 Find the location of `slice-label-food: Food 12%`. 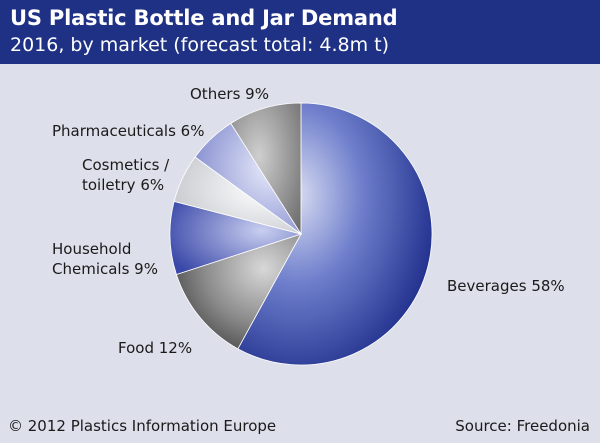

slice-label-food: Food 12% is located at coordinates (155, 348).